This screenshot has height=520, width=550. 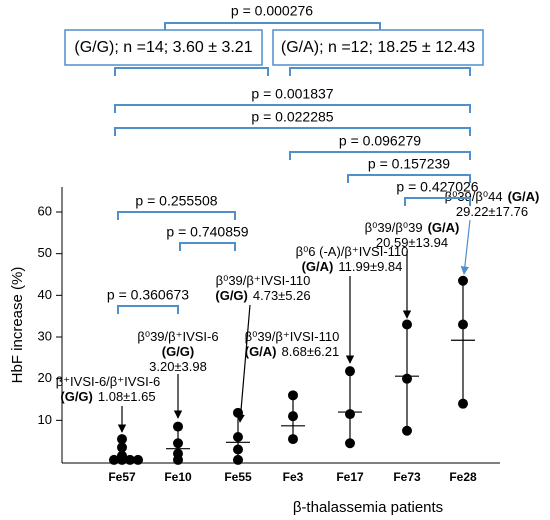 I want to click on x-tick-label: Fe55, so click(x=238, y=477).